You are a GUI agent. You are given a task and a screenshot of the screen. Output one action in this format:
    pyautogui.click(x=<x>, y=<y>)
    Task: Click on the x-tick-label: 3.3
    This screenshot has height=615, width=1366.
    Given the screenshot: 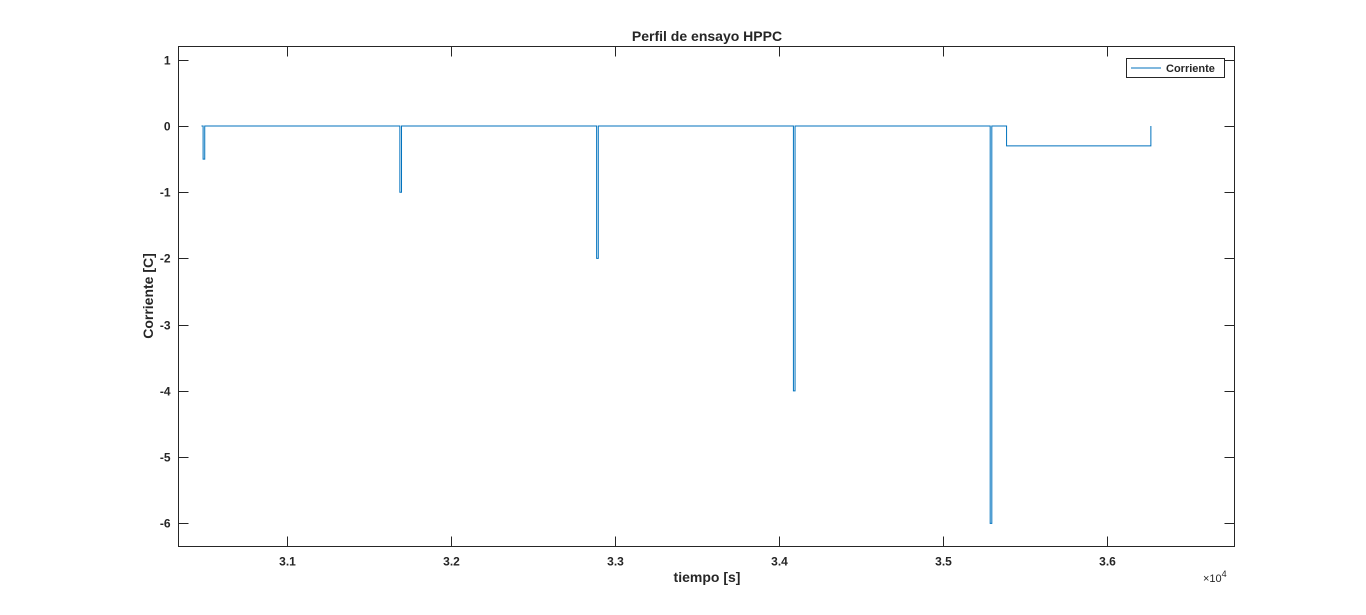 What is the action you would take?
    pyautogui.click(x=615, y=562)
    